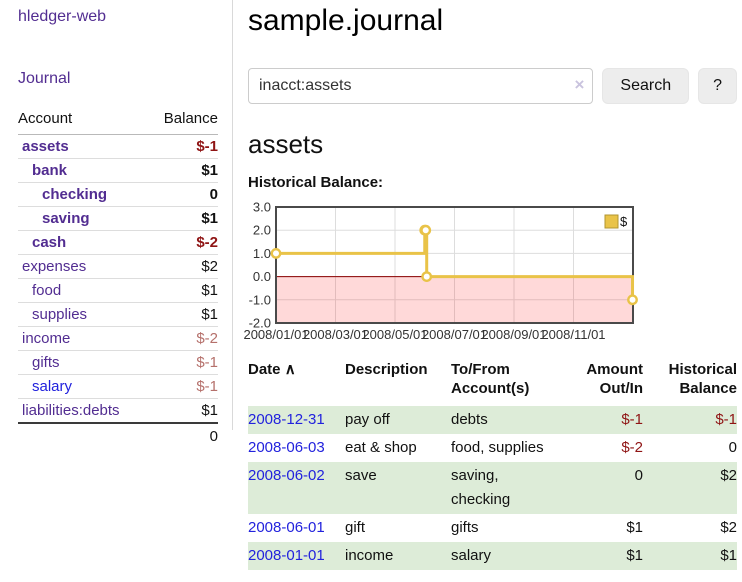  Describe the element at coordinates (732, 447) in the screenshot. I see `transaction-balance: 0` at that location.